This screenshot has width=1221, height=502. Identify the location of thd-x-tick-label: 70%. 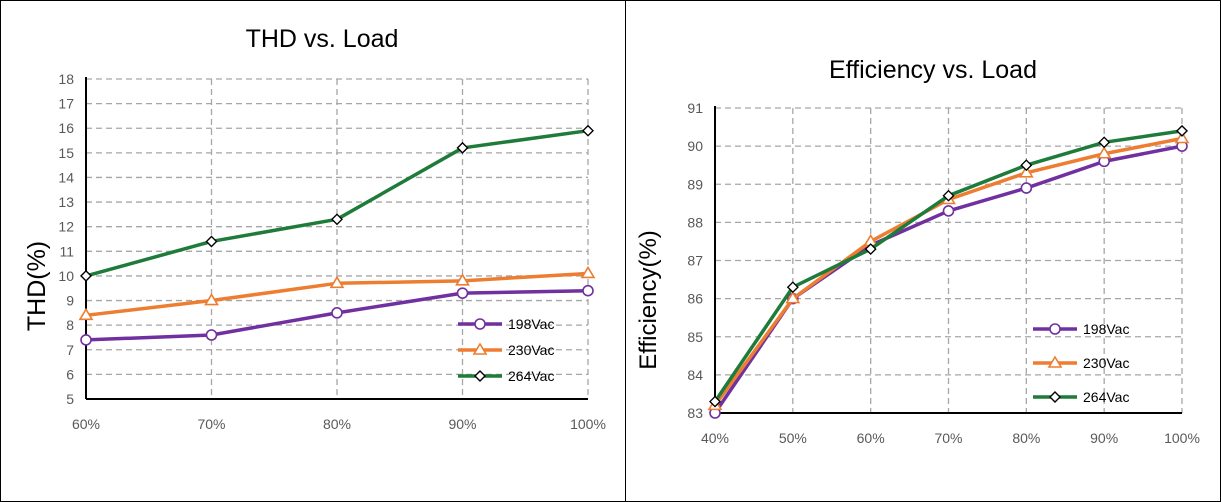
(211, 424).